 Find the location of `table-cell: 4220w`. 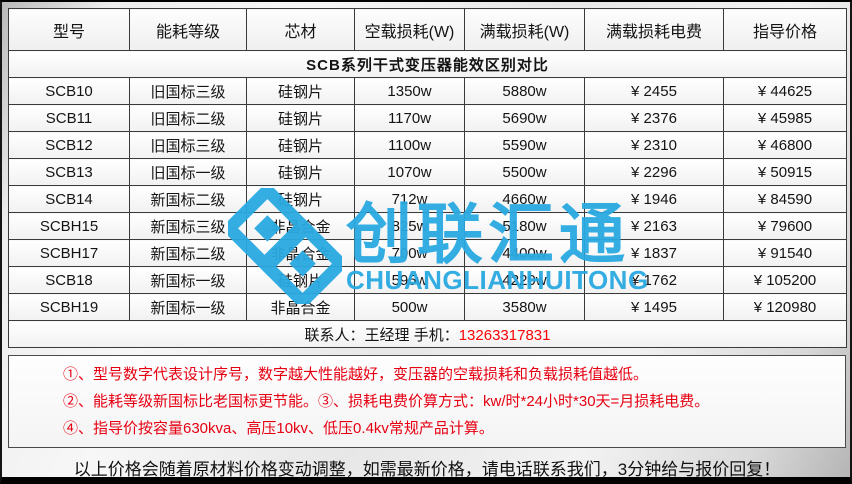

table-cell: 4220w is located at coordinates (524, 280).